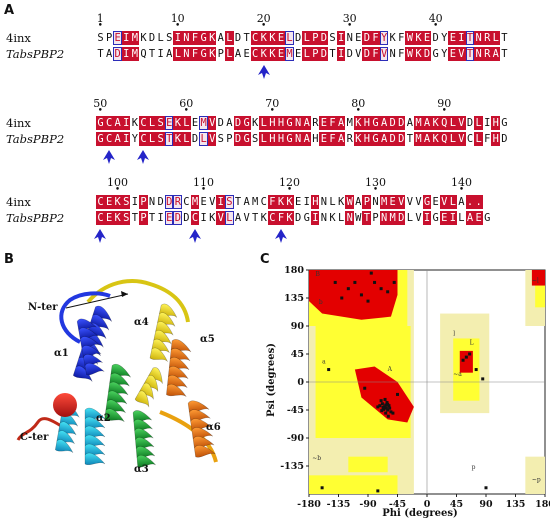  Describe the element at coordinates (444, 103) in the screenshot. I see `tick-number: 90` at that location.